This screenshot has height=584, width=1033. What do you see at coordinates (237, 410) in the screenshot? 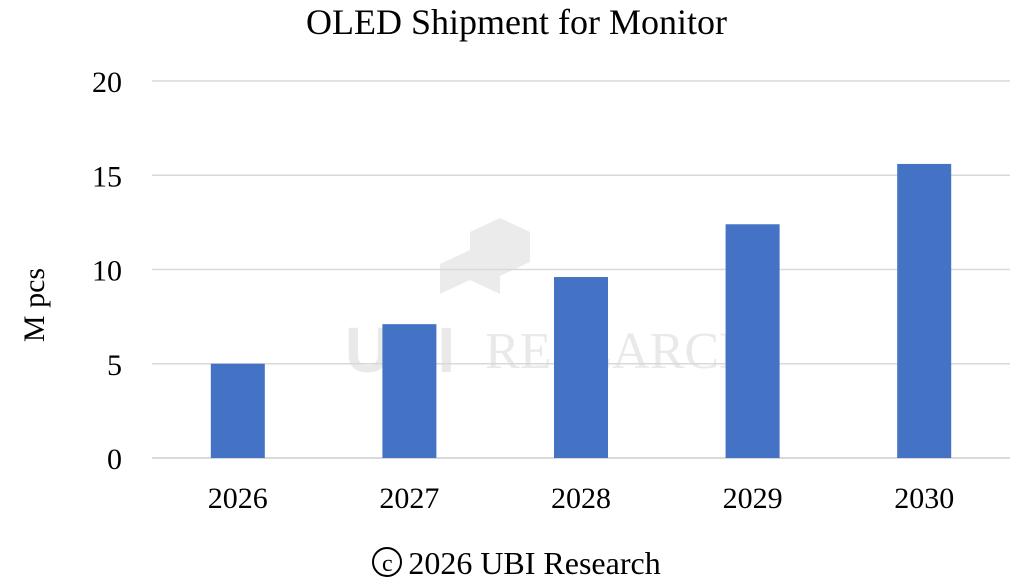
I see `bar-2026` at bounding box center [237, 410].